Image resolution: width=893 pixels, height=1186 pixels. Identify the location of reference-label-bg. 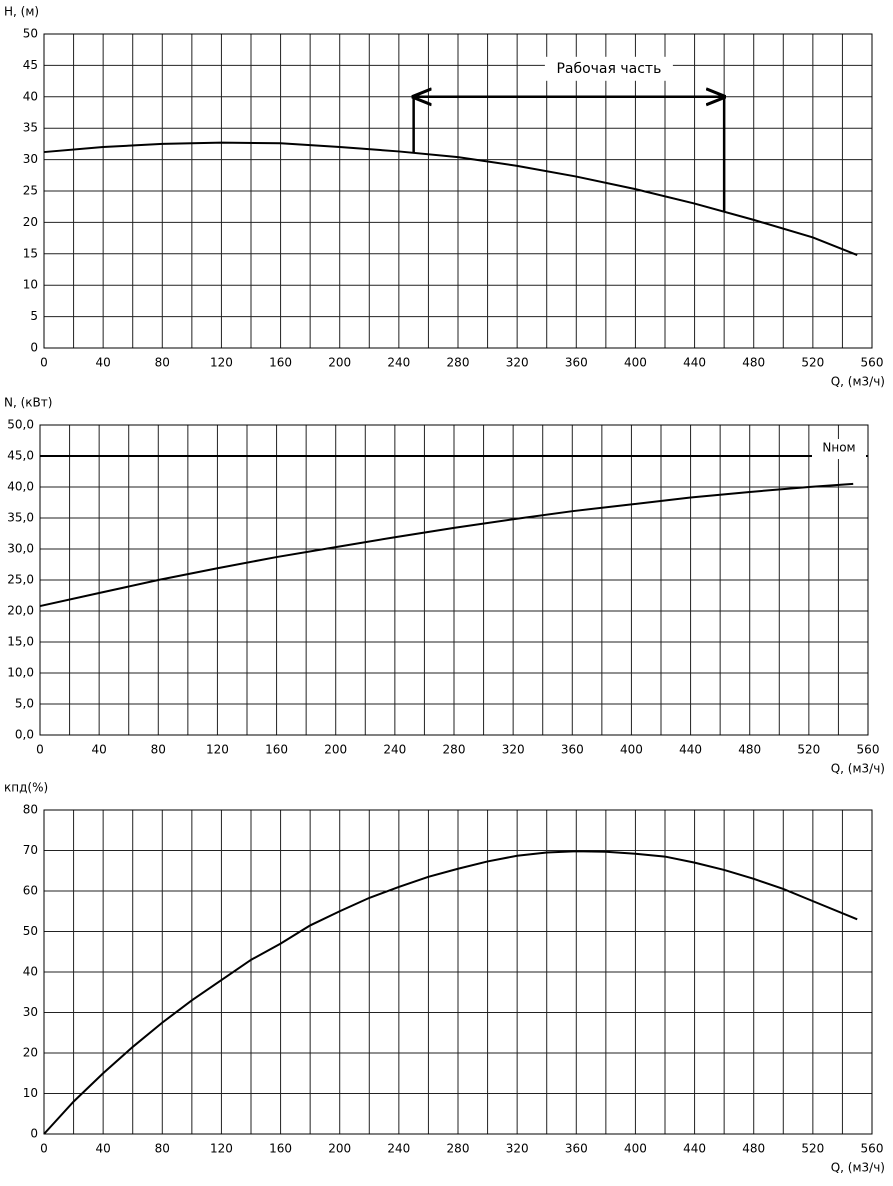
(839, 449).